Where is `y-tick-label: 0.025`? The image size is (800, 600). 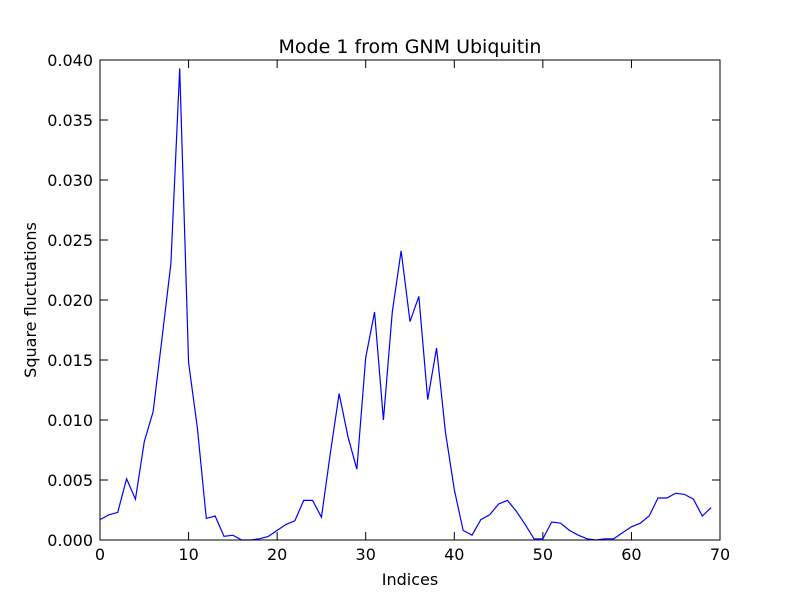
y-tick-label: 0.025 is located at coordinates (70, 240).